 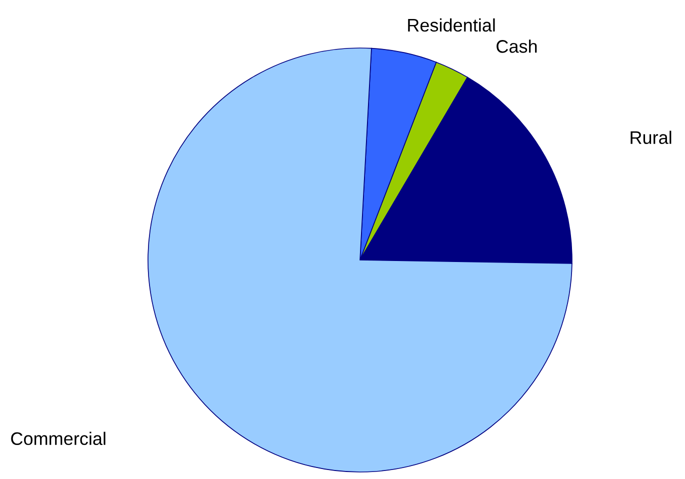 I want to click on slice-label: Commercial, so click(x=58, y=439).